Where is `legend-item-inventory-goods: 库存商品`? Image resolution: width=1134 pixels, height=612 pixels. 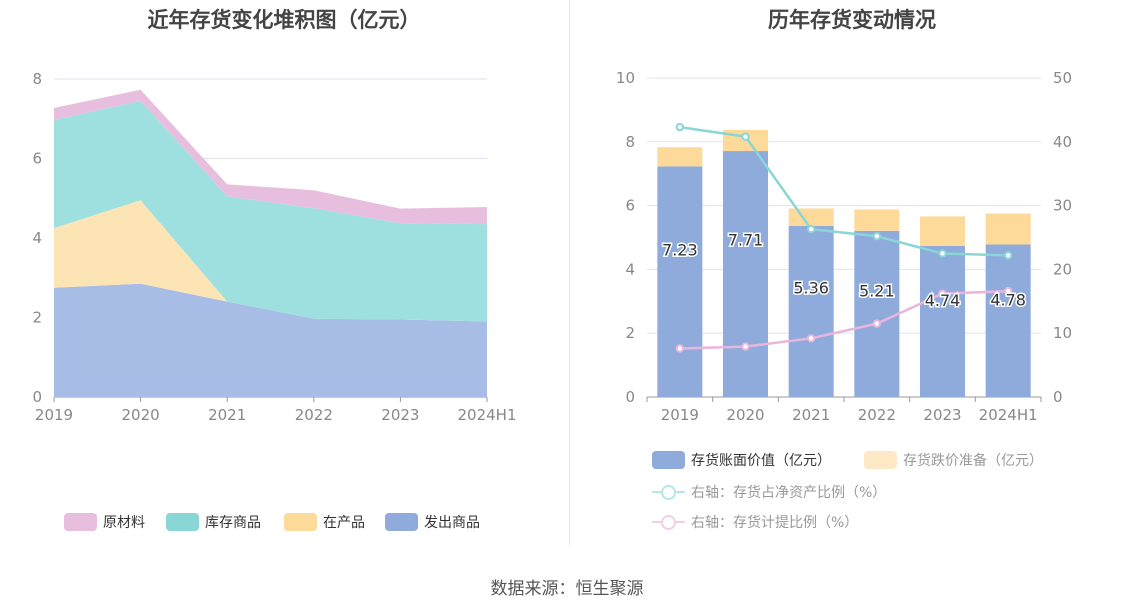 legend-item-inventory-goods: 库存商品 is located at coordinates (213, 522).